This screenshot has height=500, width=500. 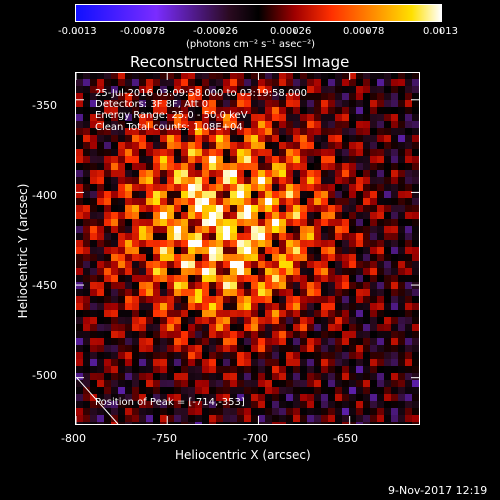 I want to click on colorbar-tick-label: 0.00026, so click(x=291, y=31).